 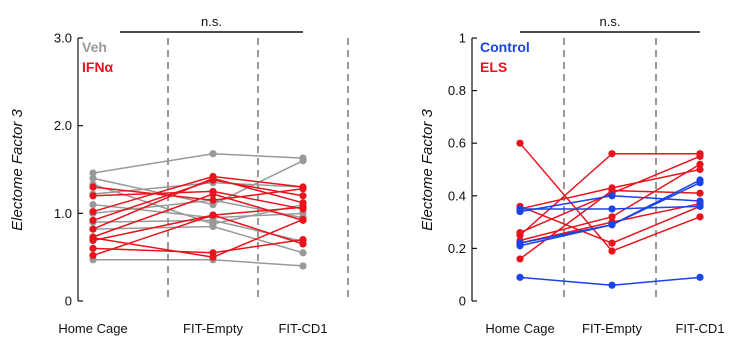 What do you see at coordinates (505, 47) in the screenshot?
I see `legend-entry: Control` at bounding box center [505, 47].